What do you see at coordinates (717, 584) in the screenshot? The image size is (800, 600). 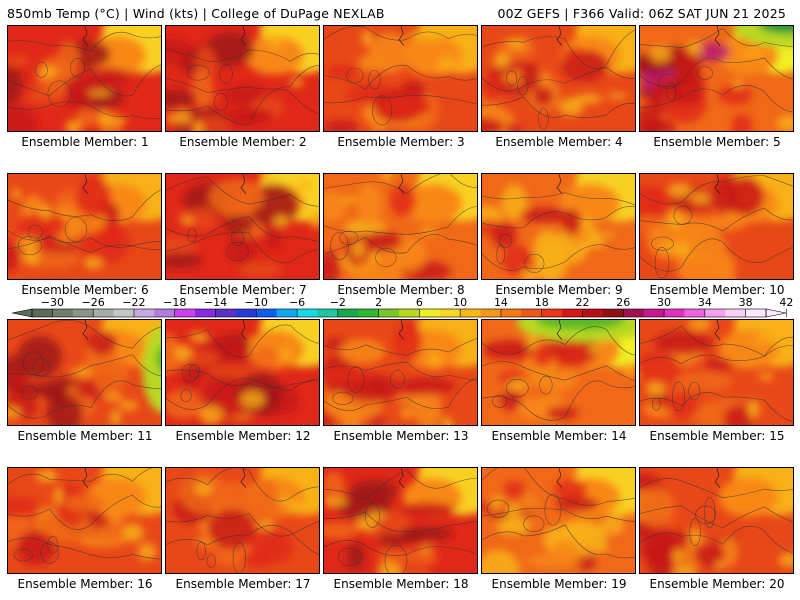 I see `ensemble-member-label: Ensemble Member: 20` at bounding box center [717, 584].